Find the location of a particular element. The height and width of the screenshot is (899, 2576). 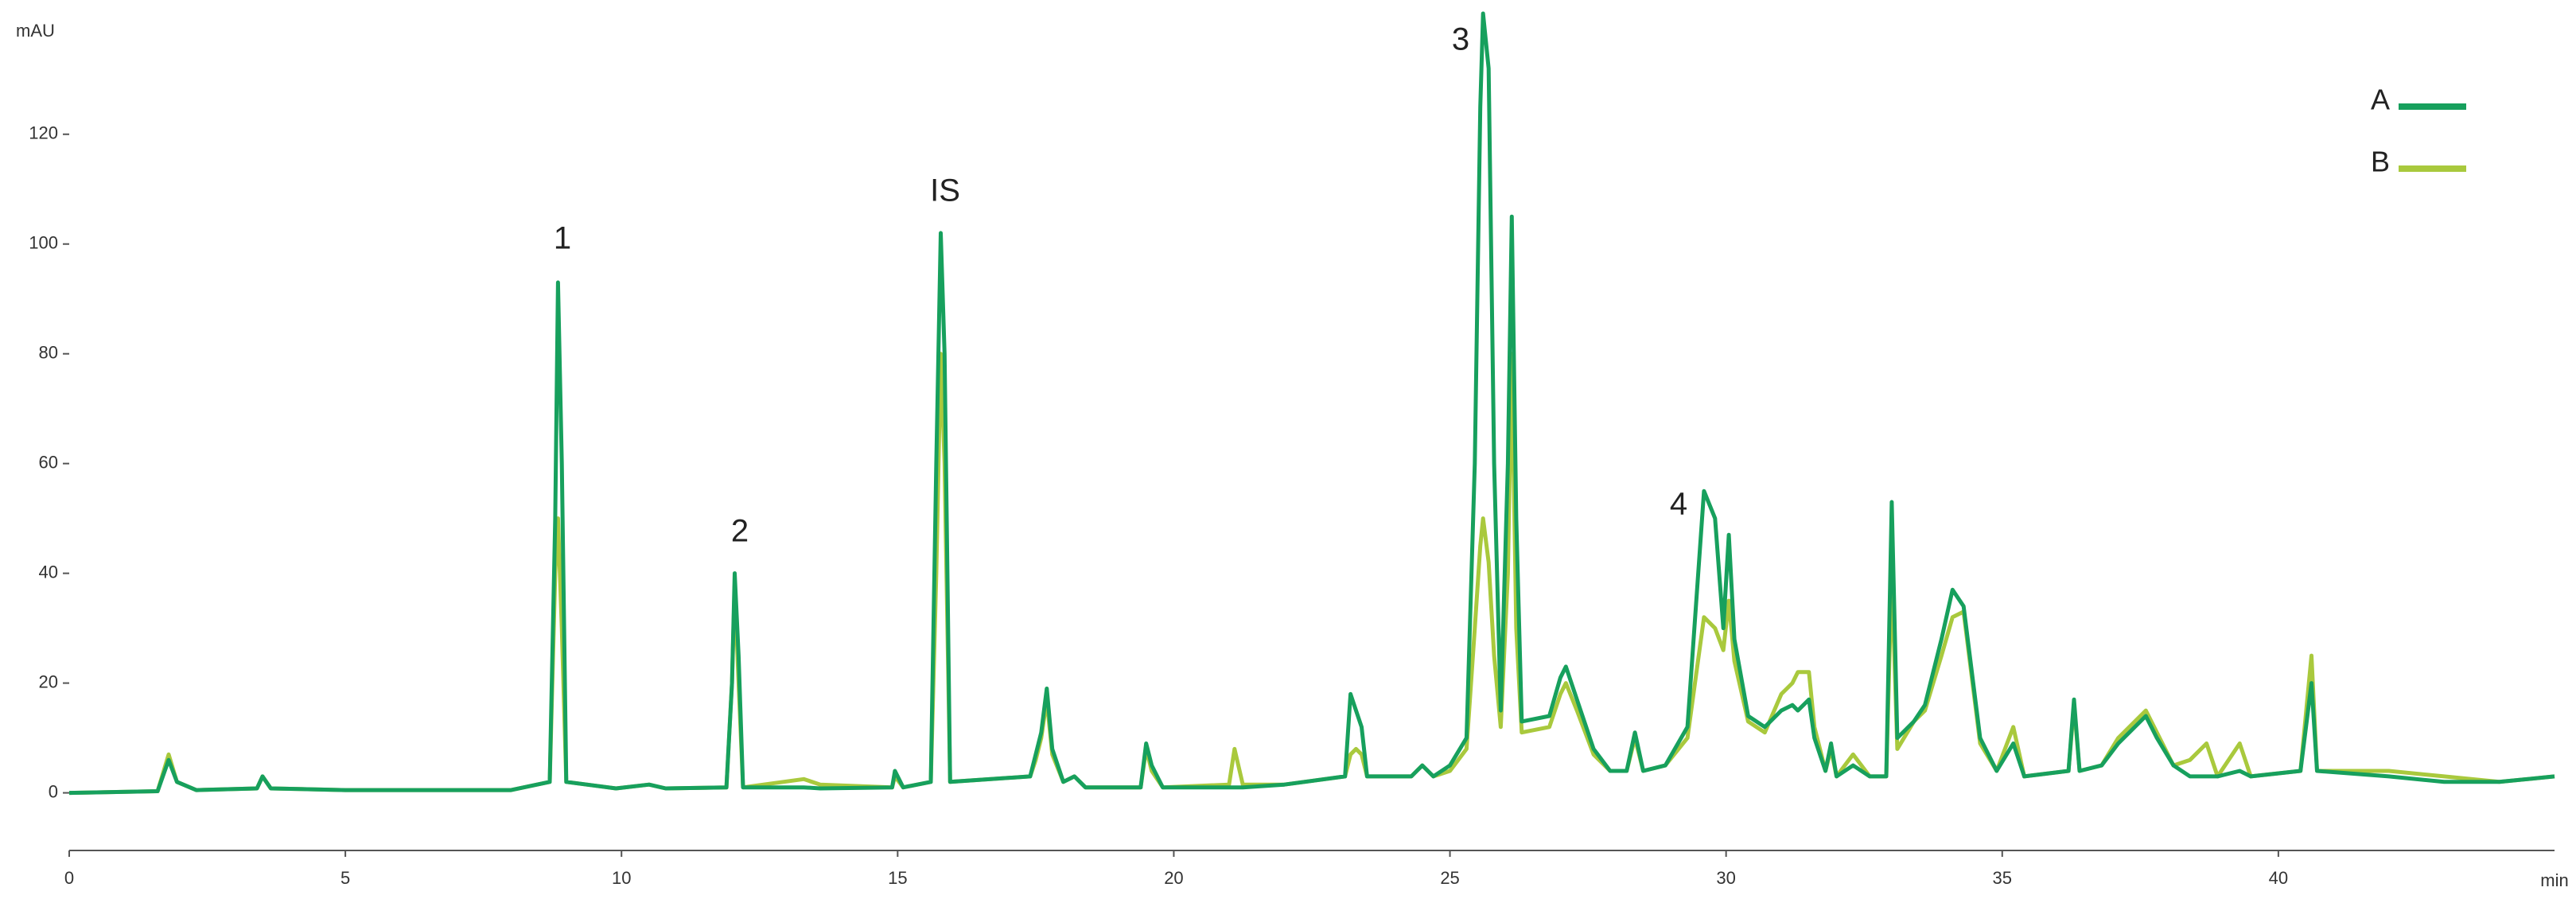

peak-label: IS is located at coordinates (945, 191).